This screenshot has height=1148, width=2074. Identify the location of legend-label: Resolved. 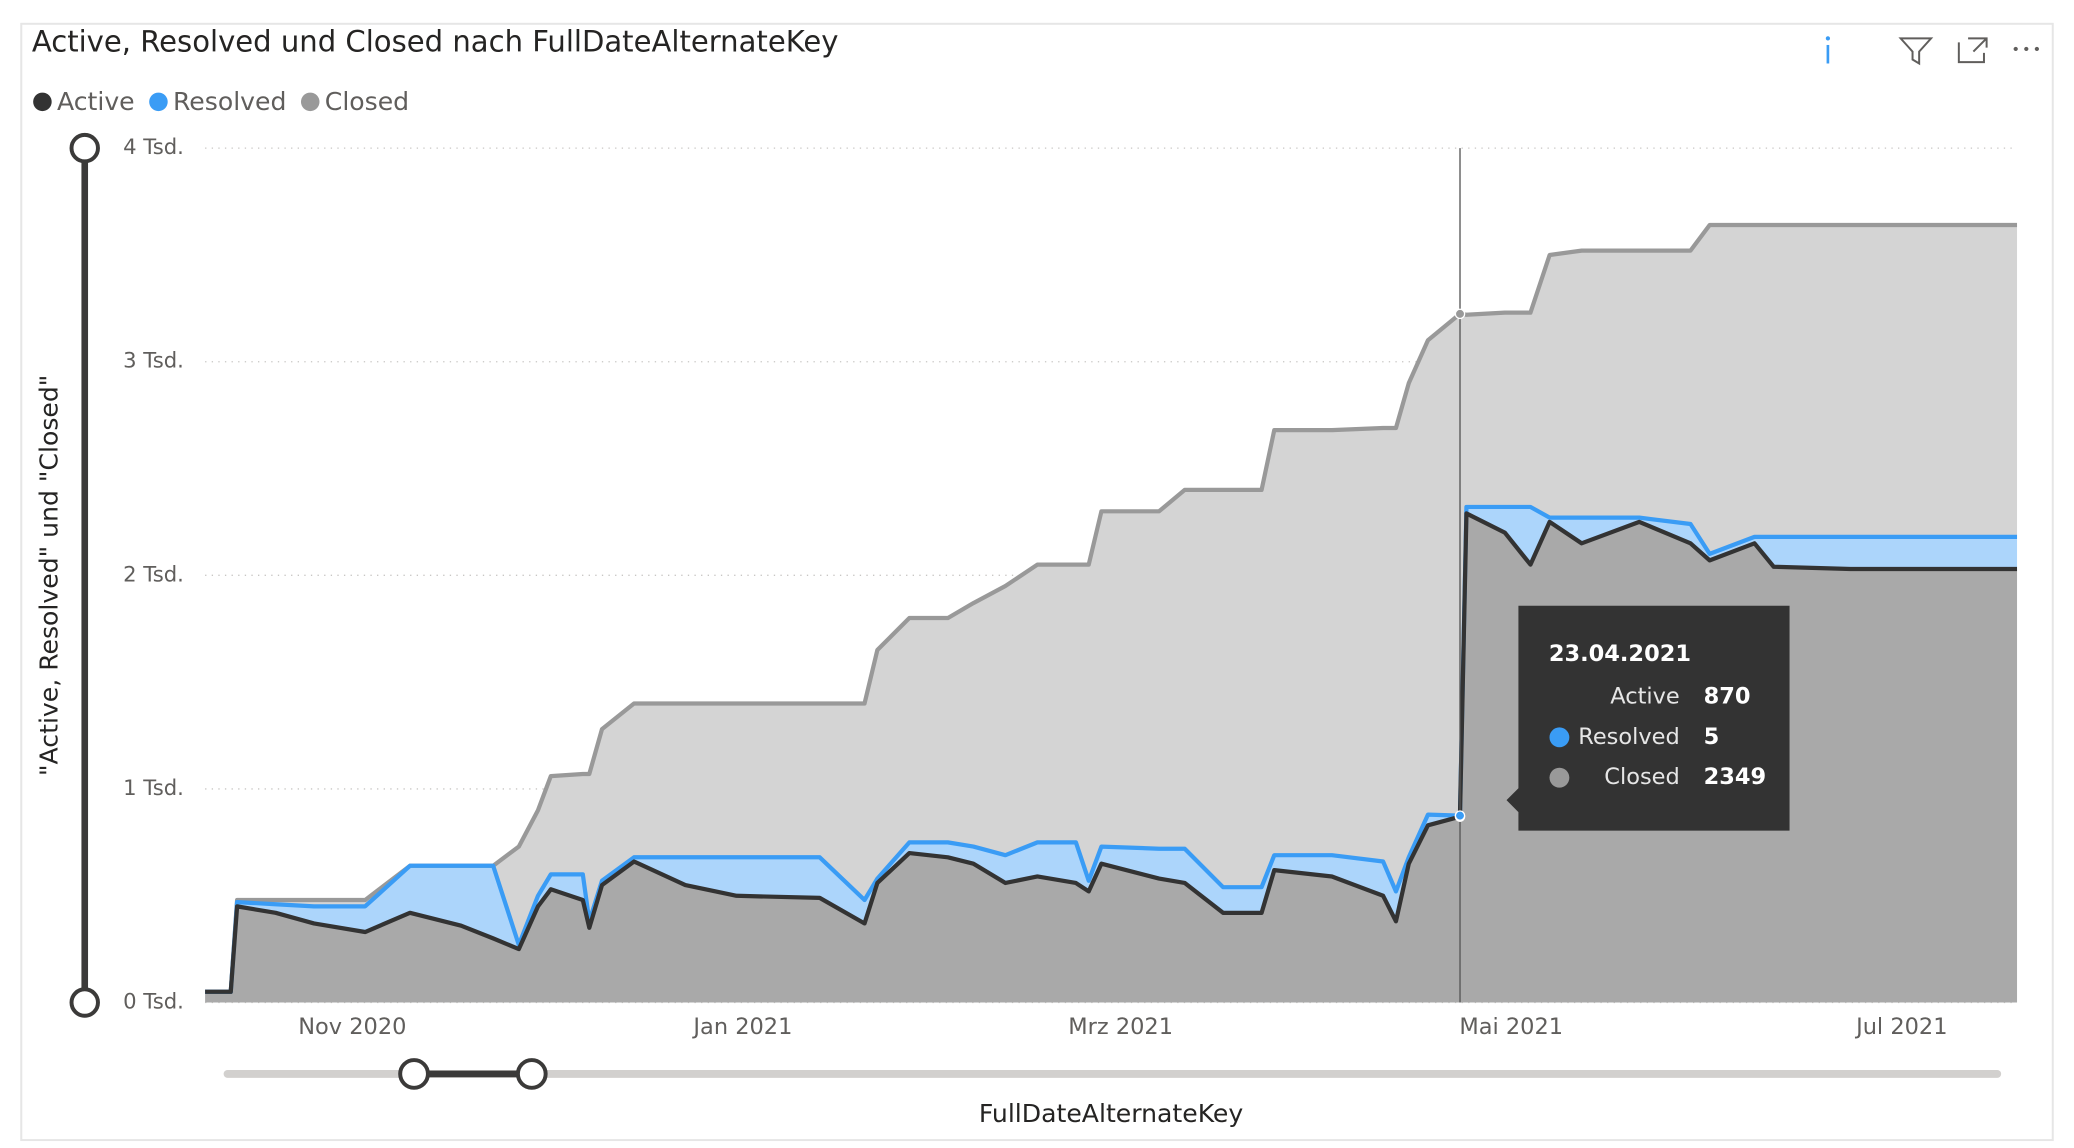
(229, 101).